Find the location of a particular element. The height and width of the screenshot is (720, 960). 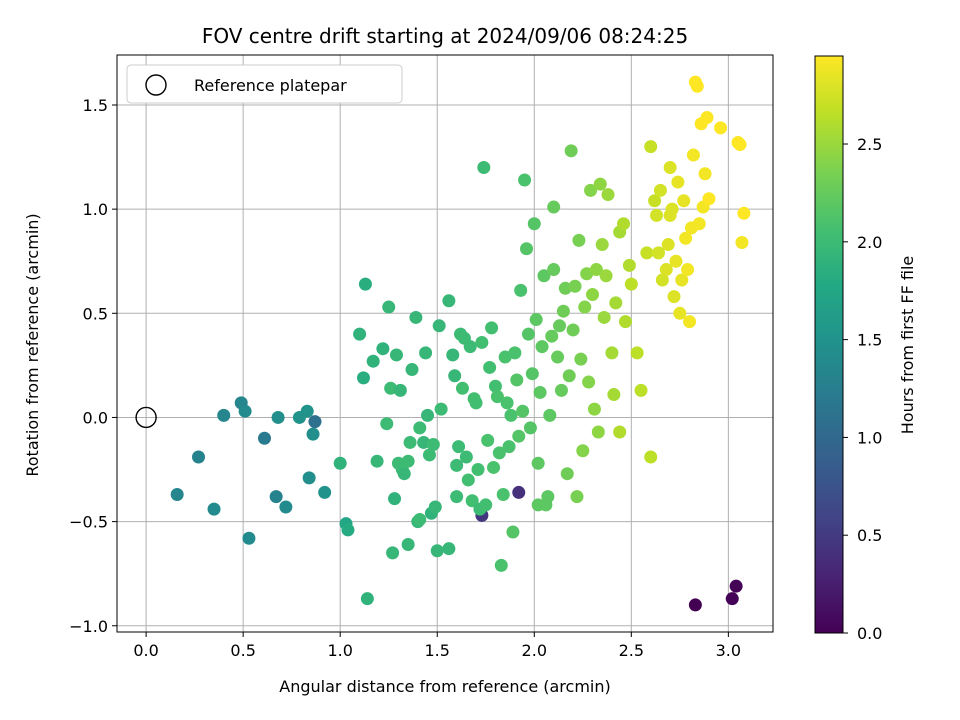

legend-marker-icon is located at coordinates (156, 85).